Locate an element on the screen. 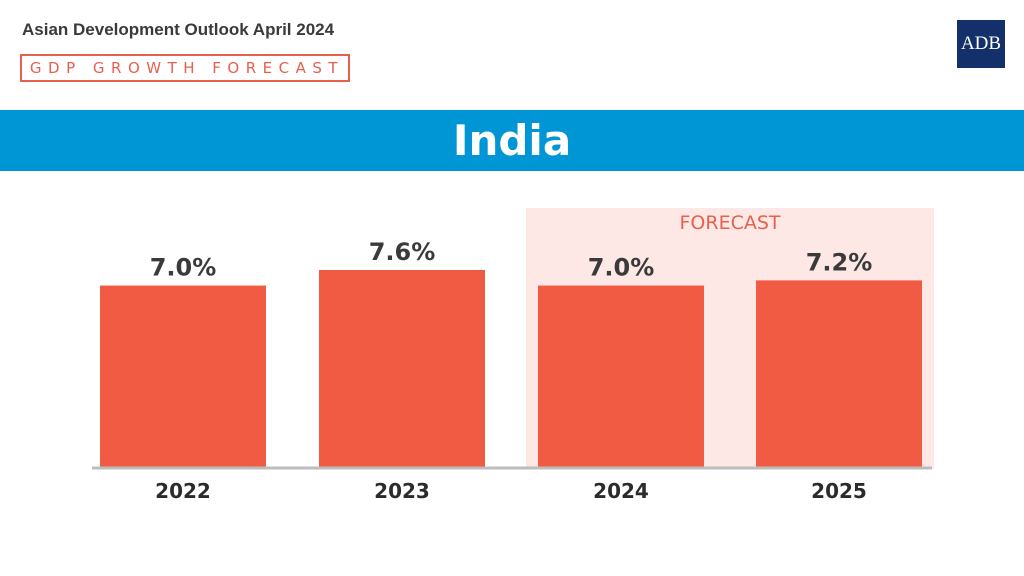 The width and height of the screenshot is (1024, 576). value-label-2025: 7.2% is located at coordinates (839, 262).